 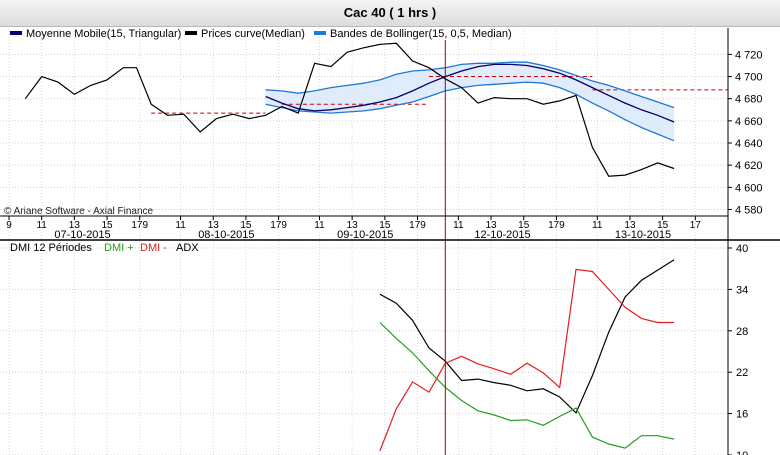 What do you see at coordinates (502, 235) in the screenshot?
I see `date-label: 12-10-2015` at bounding box center [502, 235].